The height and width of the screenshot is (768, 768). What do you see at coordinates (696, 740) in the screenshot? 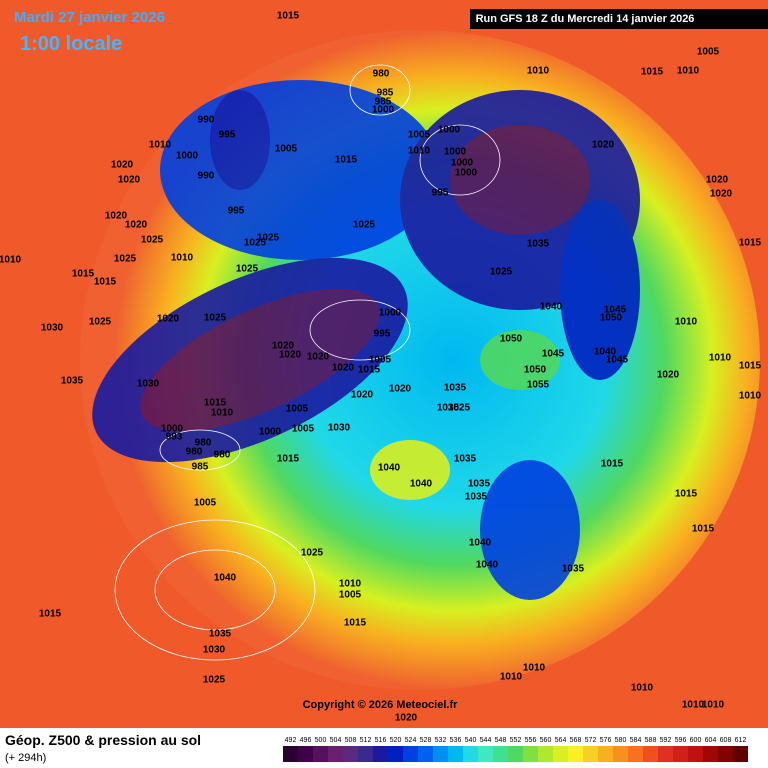
I see `scale-label: 600` at bounding box center [696, 740].